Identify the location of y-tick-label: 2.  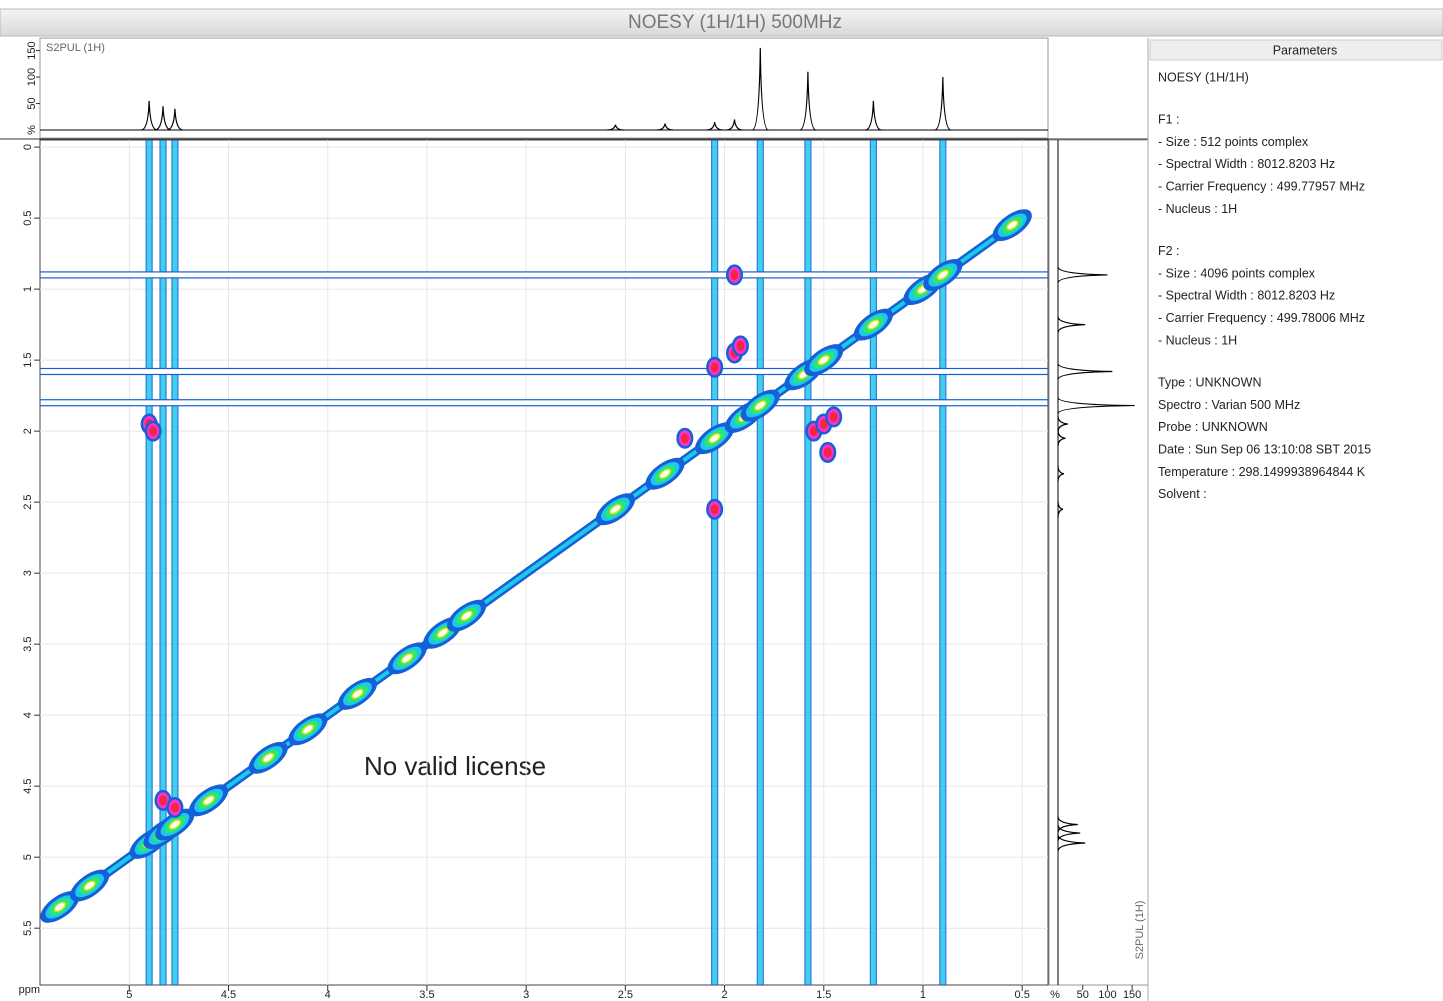
(28, 431).